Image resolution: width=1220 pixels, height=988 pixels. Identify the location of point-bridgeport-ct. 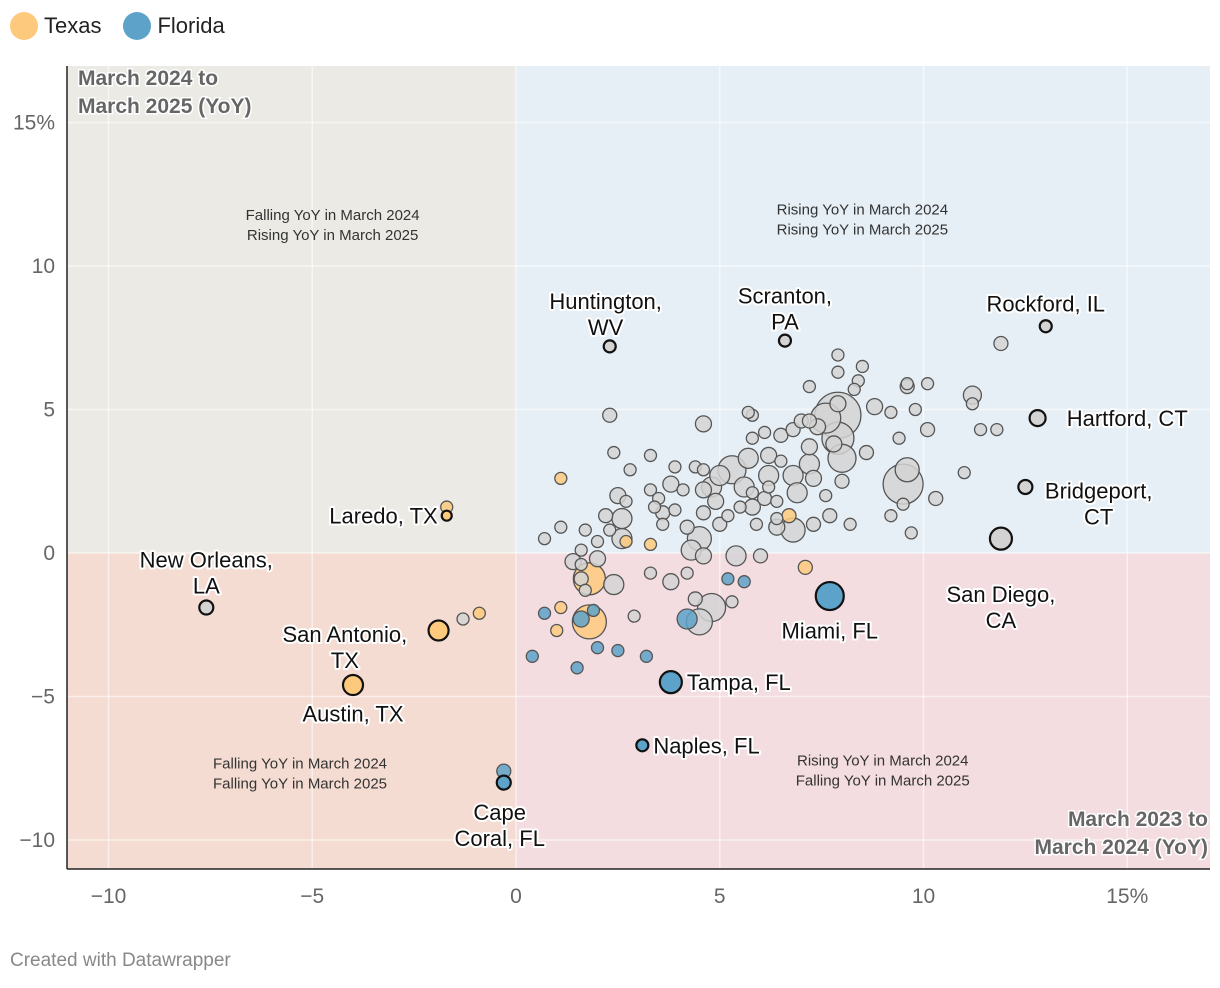
(1025, 487).